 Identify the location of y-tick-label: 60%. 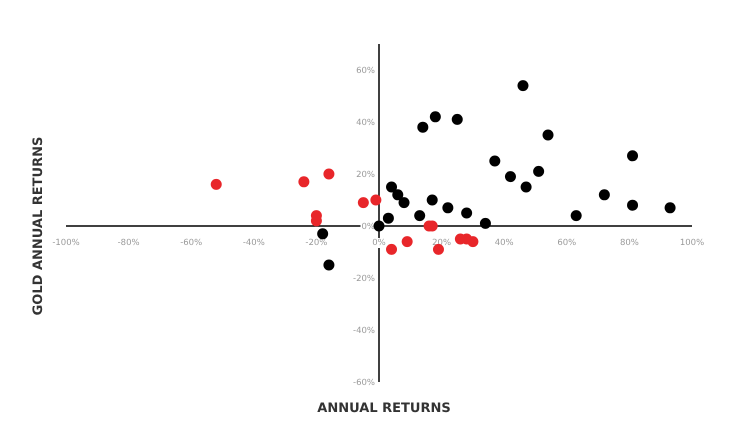
(365, 71).